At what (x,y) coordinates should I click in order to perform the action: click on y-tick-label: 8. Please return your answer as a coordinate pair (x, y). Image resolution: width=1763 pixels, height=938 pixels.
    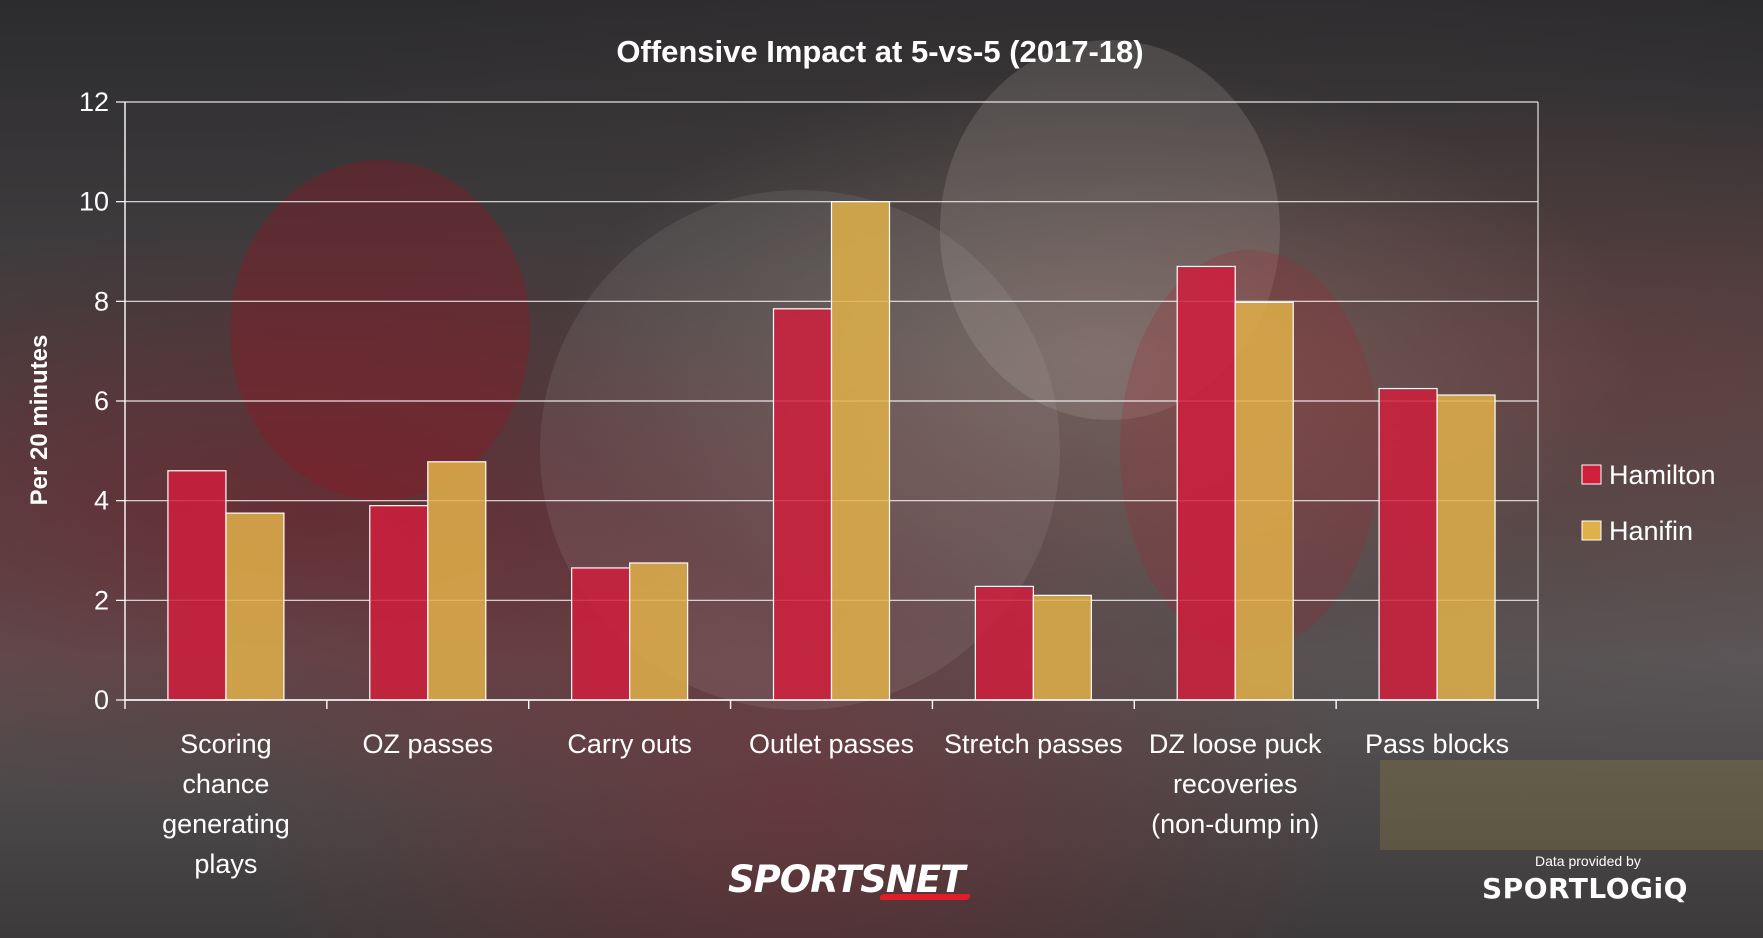
    Looking at the image, I should click on (101, 301).